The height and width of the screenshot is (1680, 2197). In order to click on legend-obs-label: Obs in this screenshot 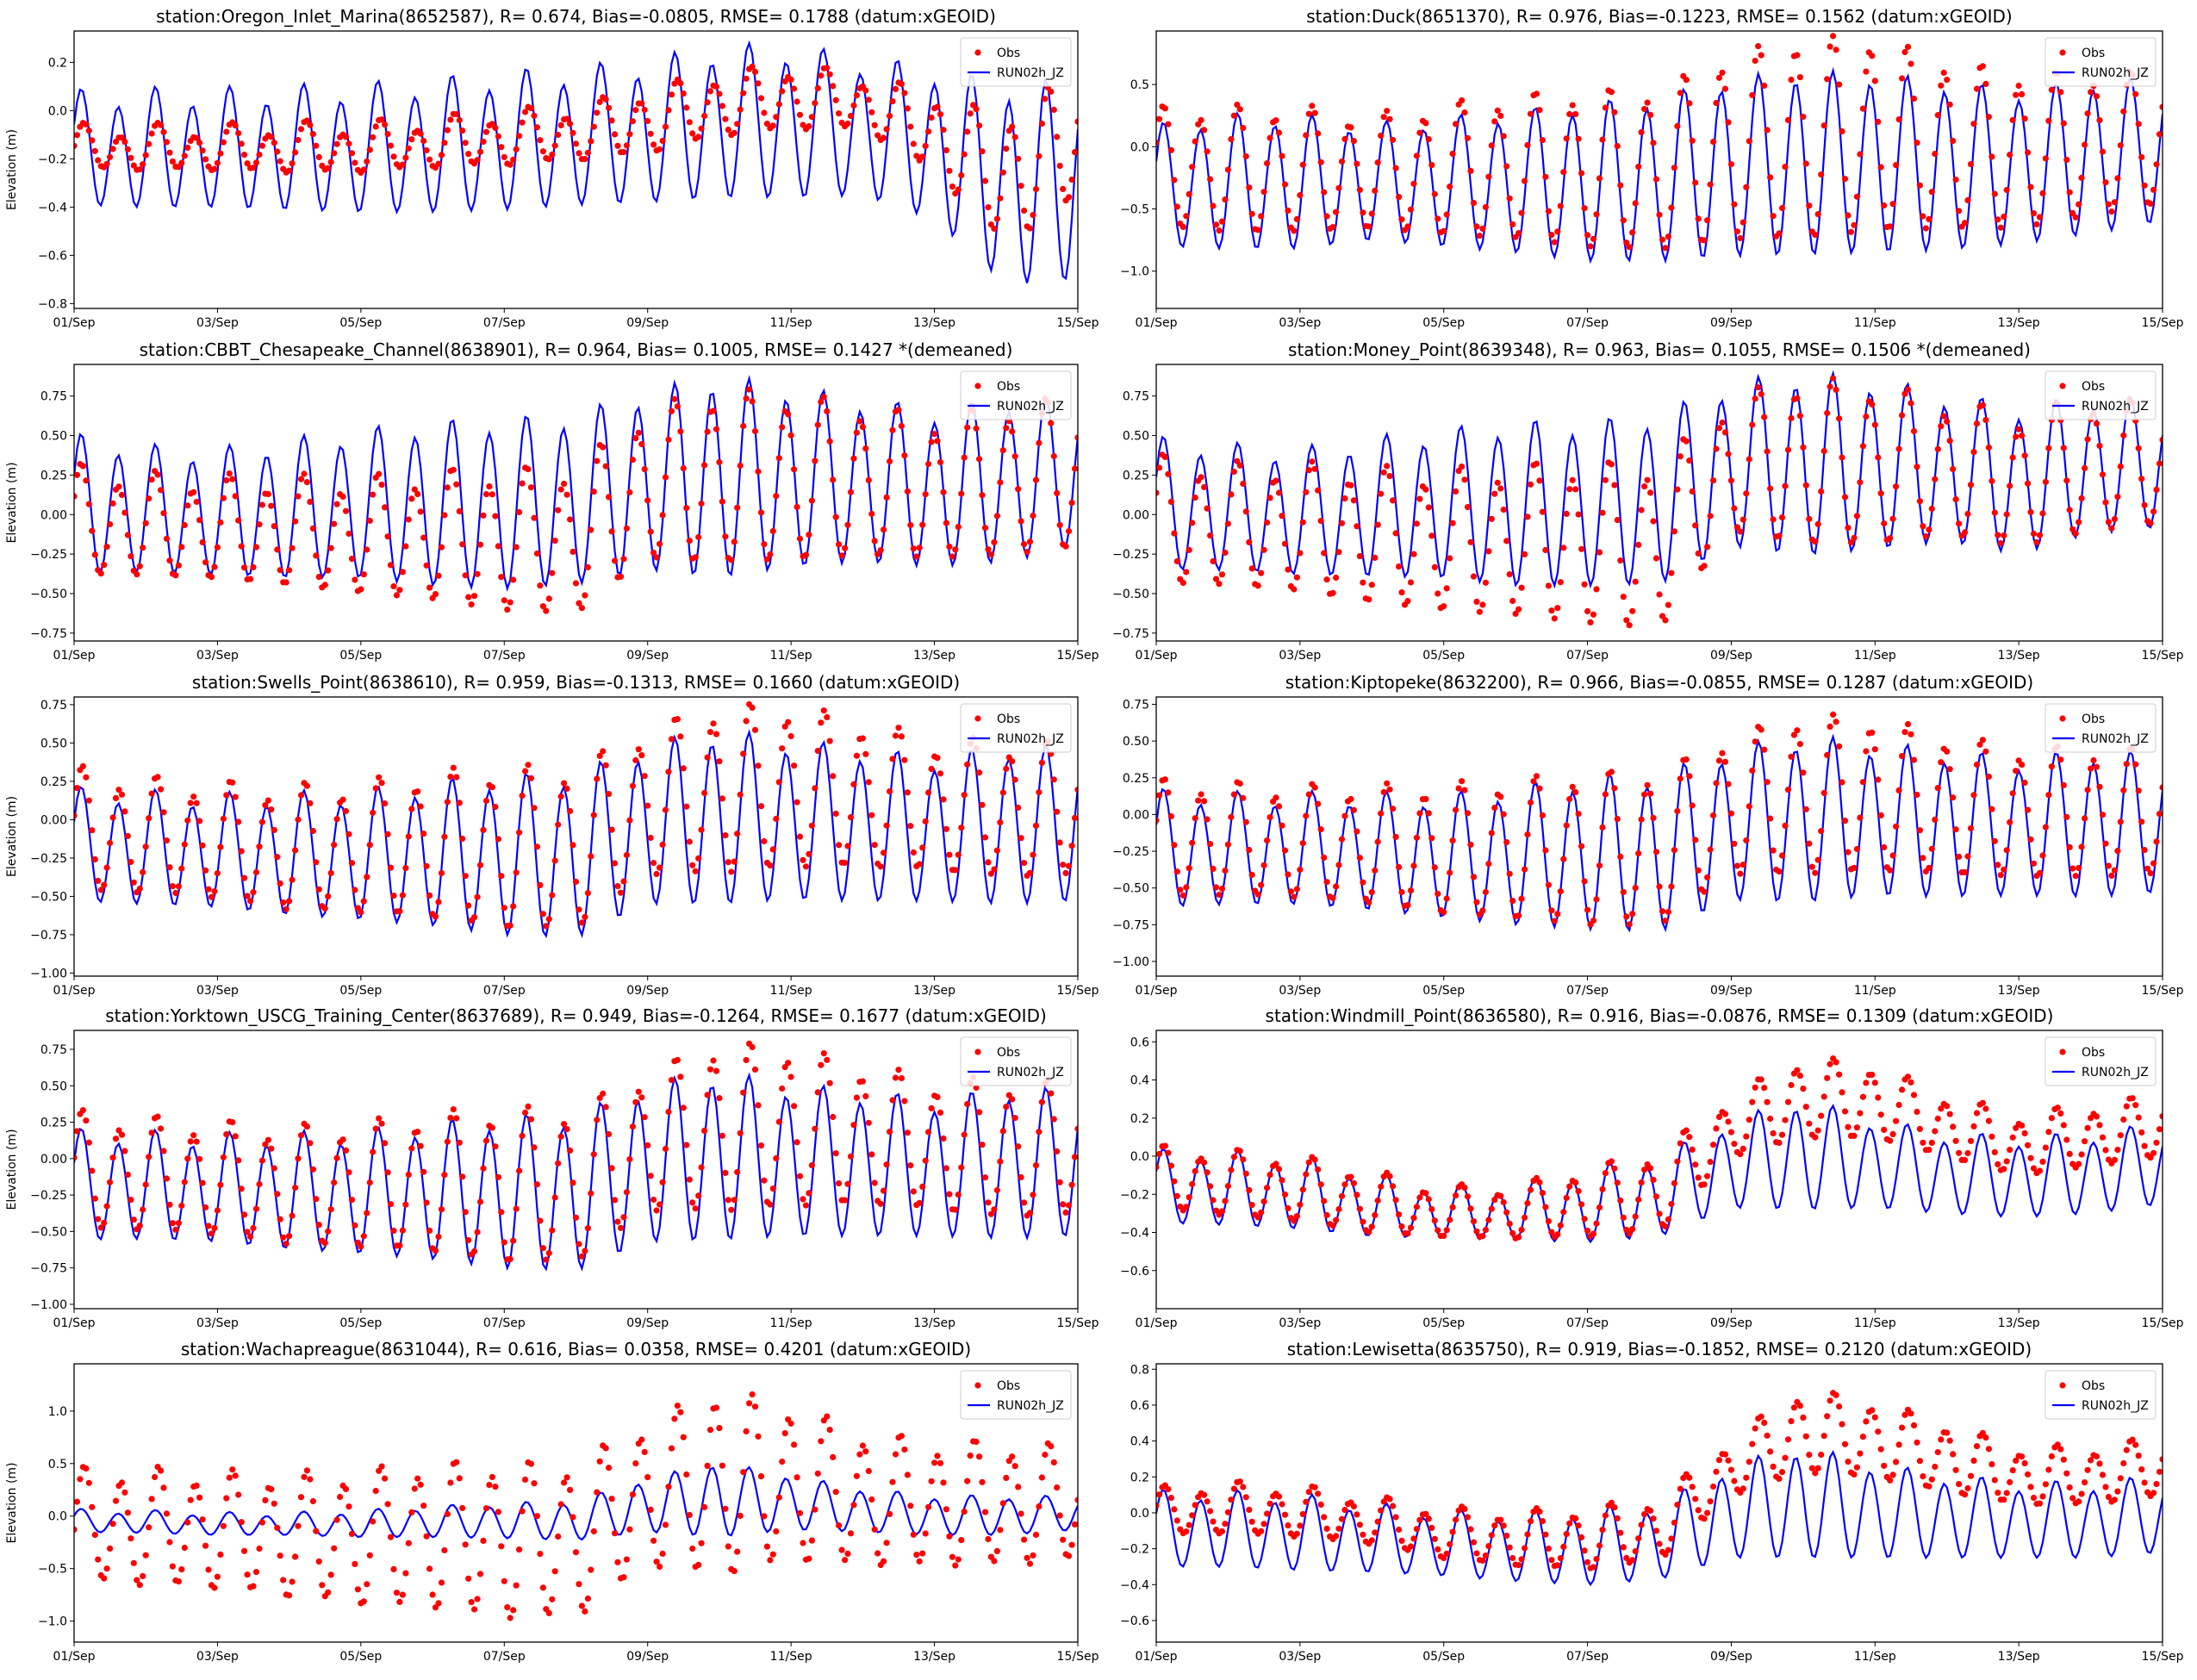, I will do `click(2093, 719)`.